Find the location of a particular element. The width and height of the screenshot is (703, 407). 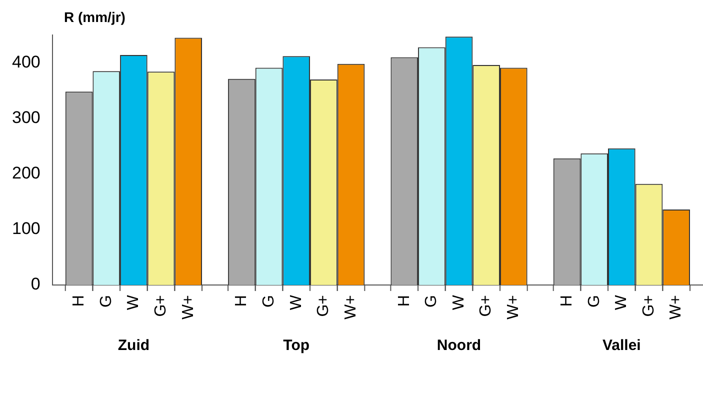

x-tick-label: Zuid is located at coordinates (134, 345).